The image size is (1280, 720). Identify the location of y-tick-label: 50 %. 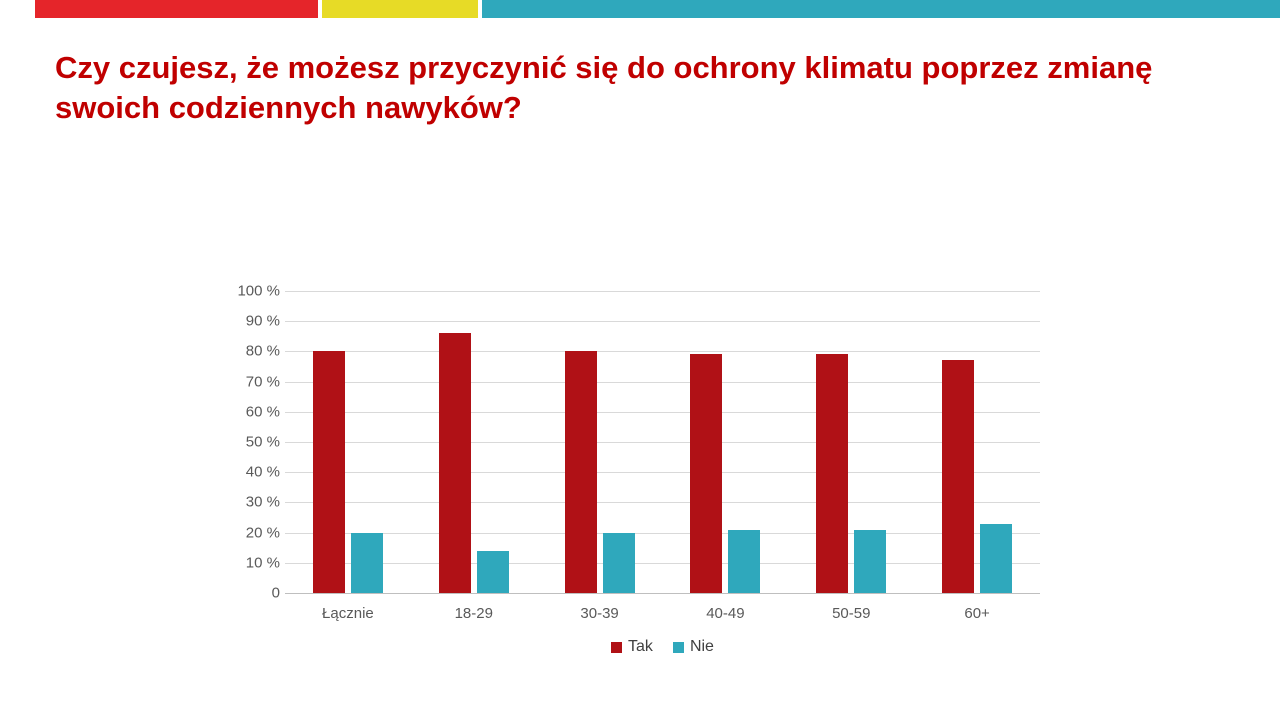
(262, 442).